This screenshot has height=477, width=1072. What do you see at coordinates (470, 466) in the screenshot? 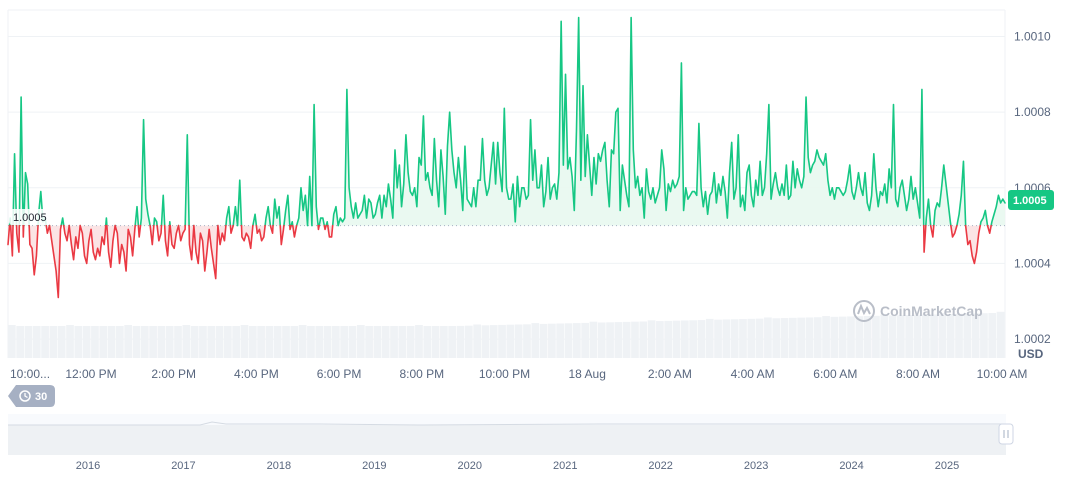
I see `navigator-year-label: 2020` at bounding box center [470, 466].